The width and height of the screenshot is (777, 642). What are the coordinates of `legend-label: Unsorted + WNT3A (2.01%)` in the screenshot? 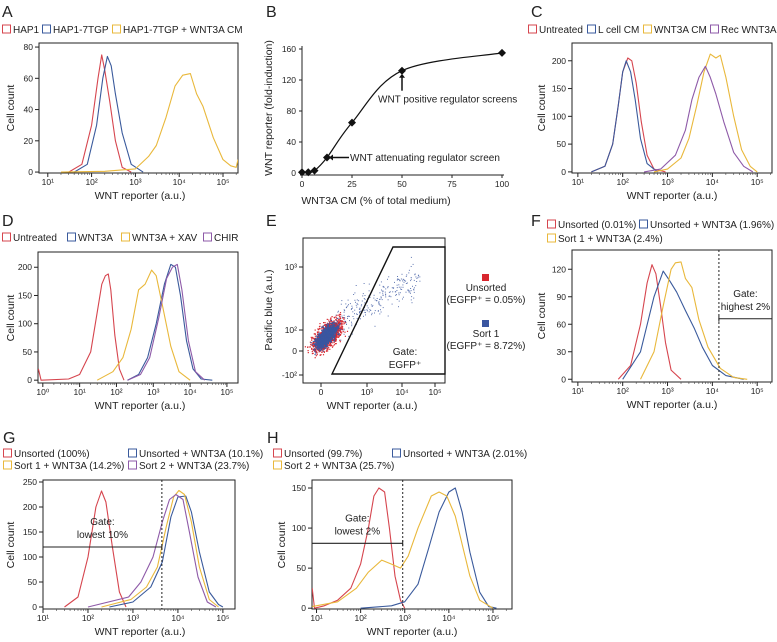 It's located at (465, 454).